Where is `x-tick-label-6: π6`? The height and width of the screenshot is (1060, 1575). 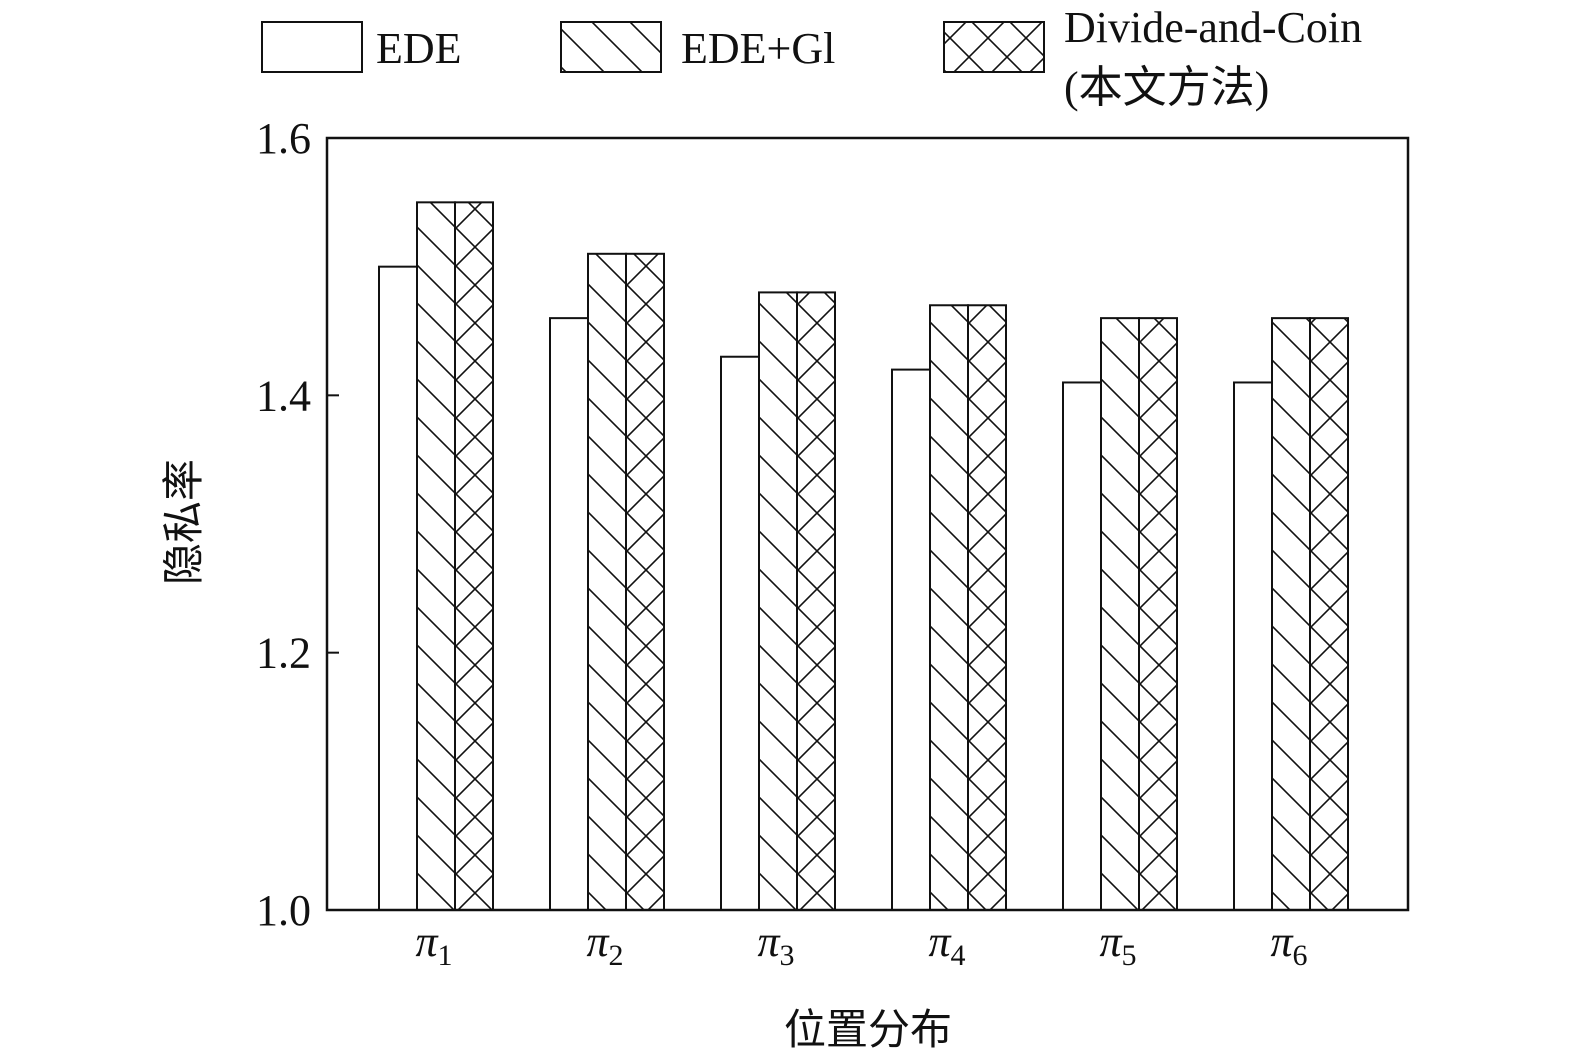 x-tick-label-6: π6 is located at coordinates (1288, 944).